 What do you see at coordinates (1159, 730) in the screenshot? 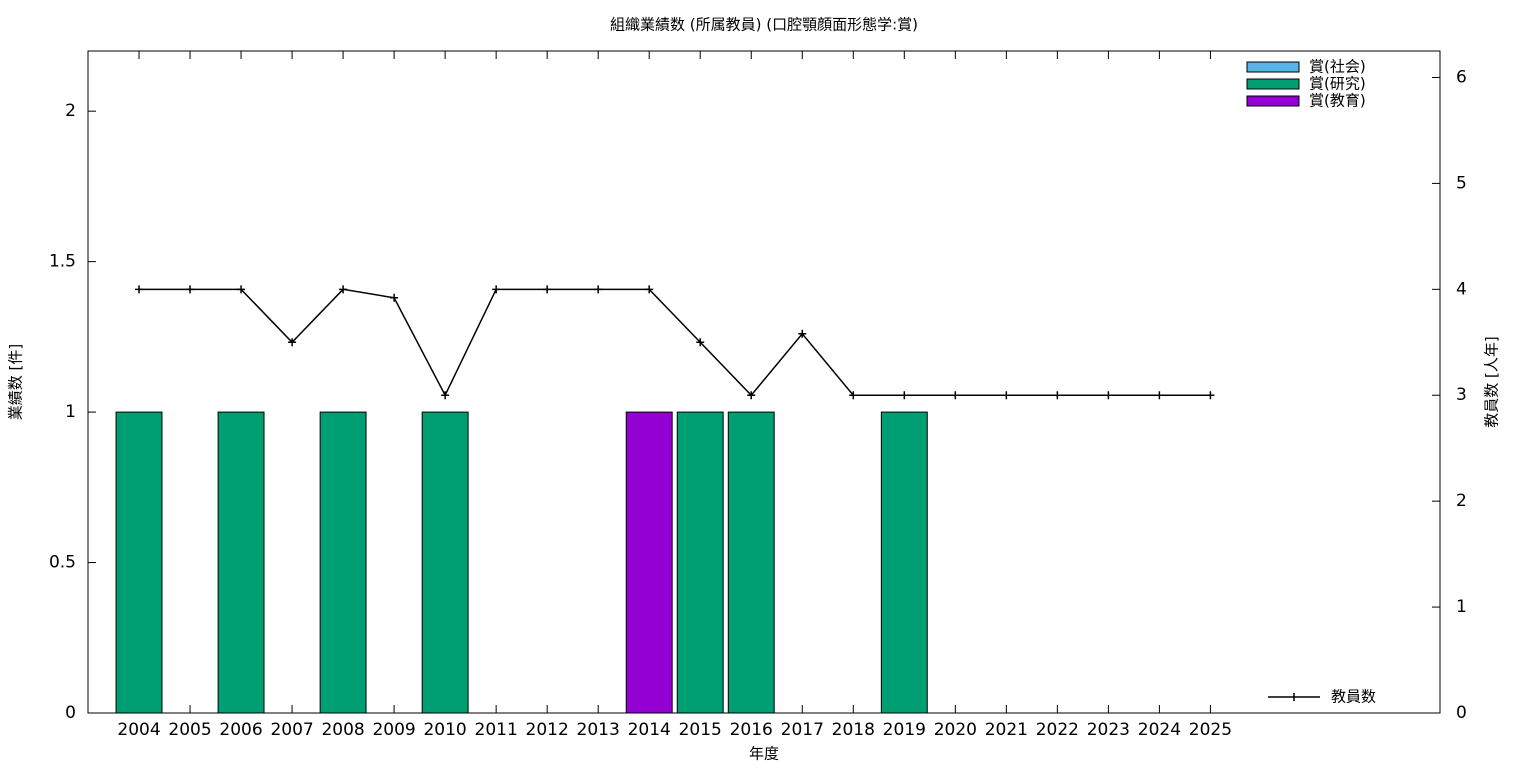
I see `x-tick-label: 2024` at bounding box center [1159, 730].